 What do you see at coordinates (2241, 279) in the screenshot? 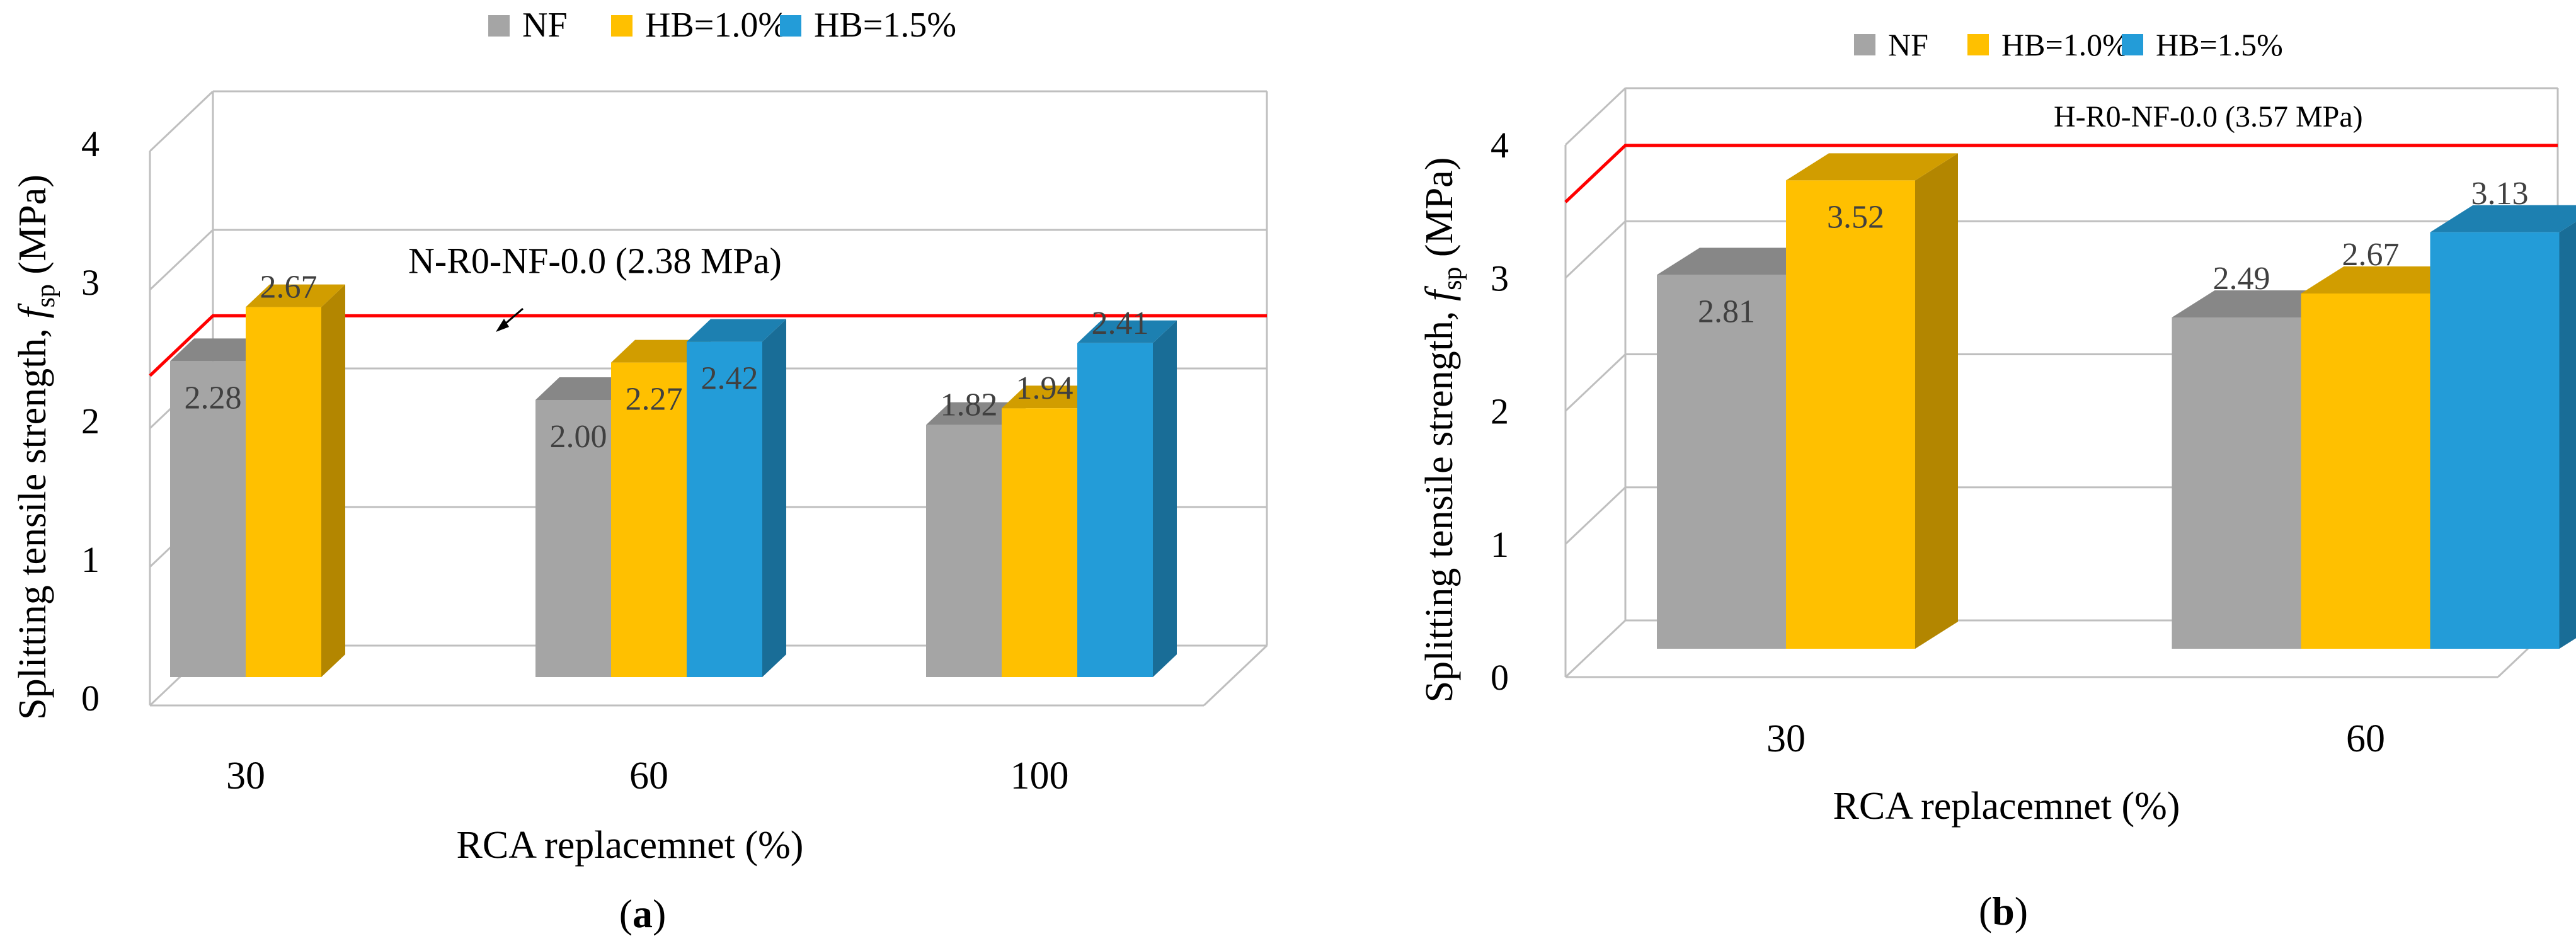
I see `data-label: 2.49` at bounding box center [2241, 279].